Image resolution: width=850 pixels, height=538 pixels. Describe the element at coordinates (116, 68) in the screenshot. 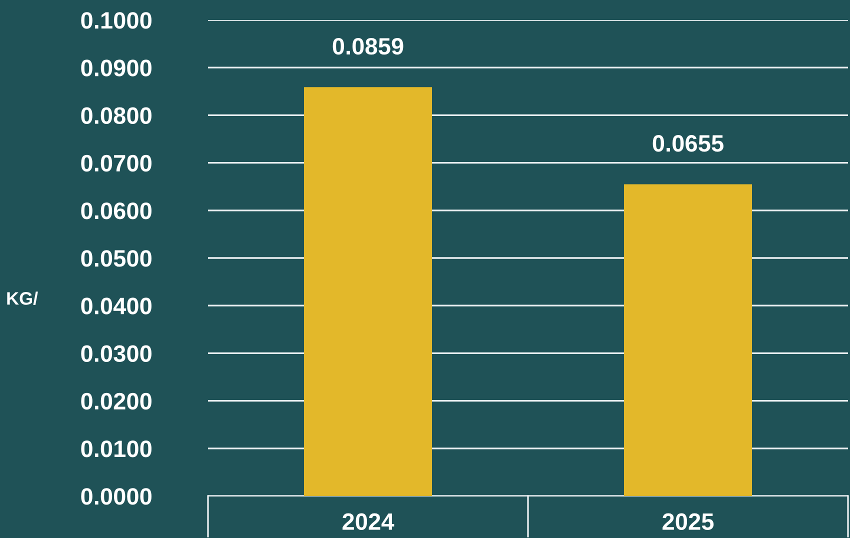

I see `y-tick-label: 0.0900` at that location.